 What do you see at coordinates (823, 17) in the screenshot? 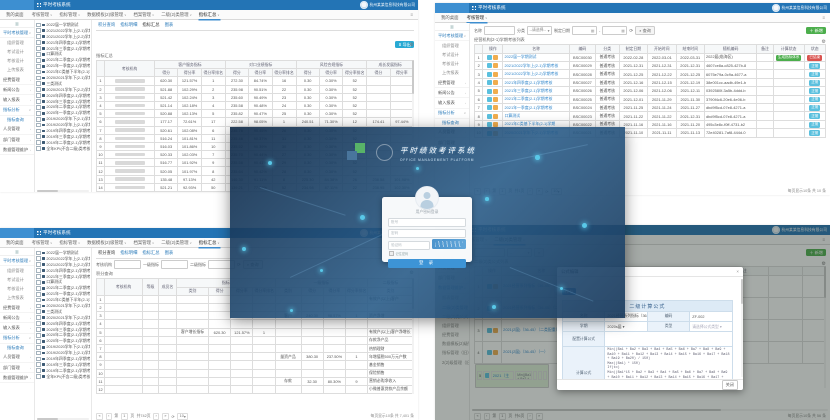
I see `tab-close-icon: ≡` at bounding box center [823, 17].